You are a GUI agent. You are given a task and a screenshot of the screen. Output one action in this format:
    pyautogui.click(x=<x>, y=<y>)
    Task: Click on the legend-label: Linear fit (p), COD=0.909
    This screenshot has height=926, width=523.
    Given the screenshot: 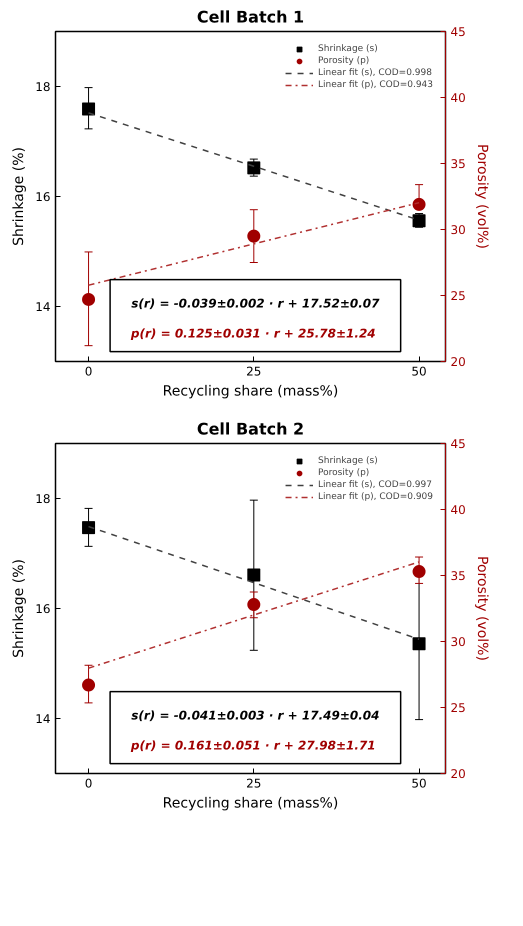 What is the action you would take?
    pyautogui.click(x=375, y=497)
    